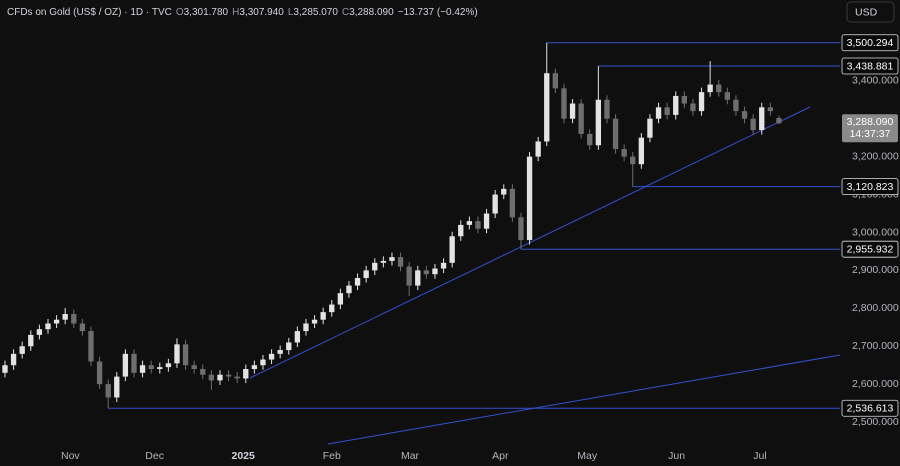 The height and width of the screenshot is (466, 900). I want to click on x-tick-label: Dec, so click(154, 456).